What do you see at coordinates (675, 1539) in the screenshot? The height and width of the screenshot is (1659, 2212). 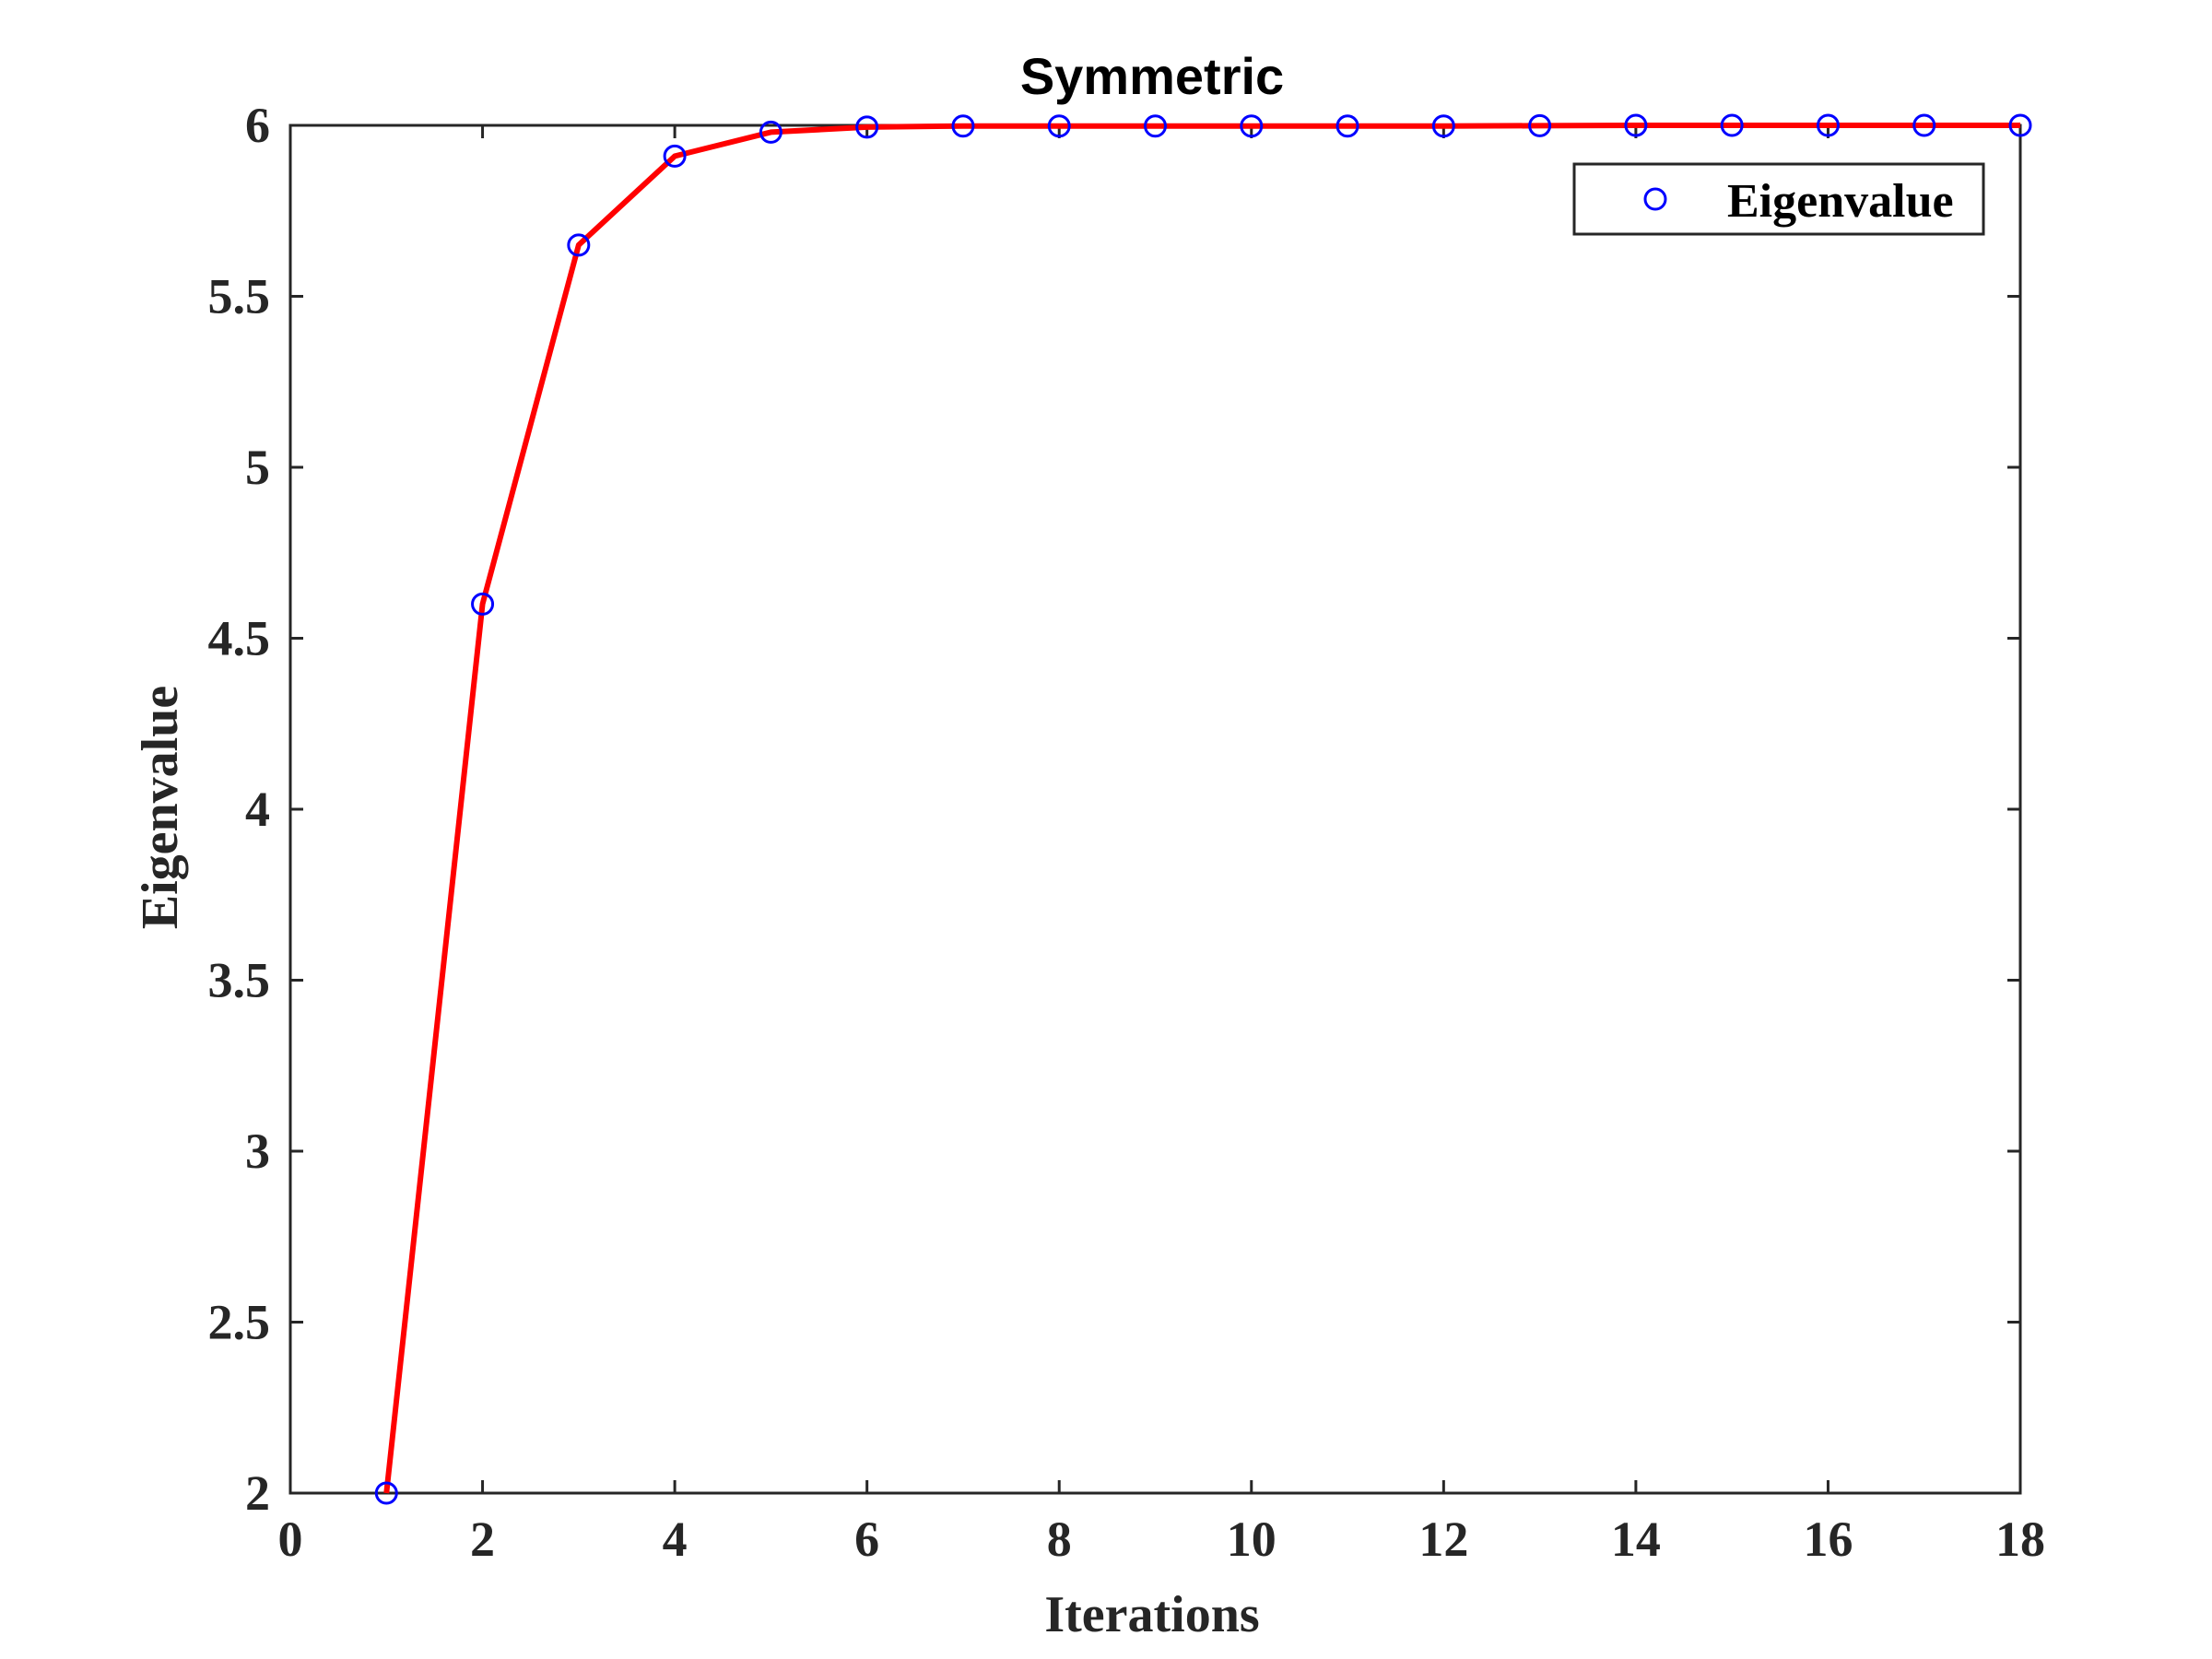 I see `x-tick-label: 4` at bounding box center [675, 1539].